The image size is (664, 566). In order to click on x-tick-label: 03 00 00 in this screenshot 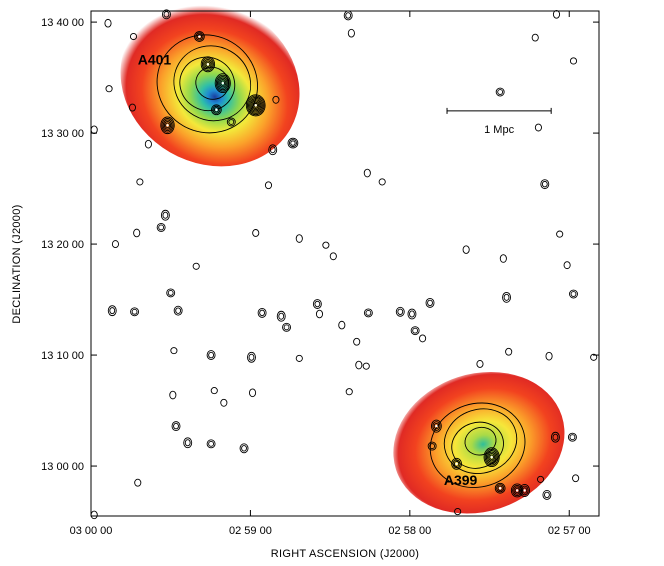, I will do `click(91, 531)`.